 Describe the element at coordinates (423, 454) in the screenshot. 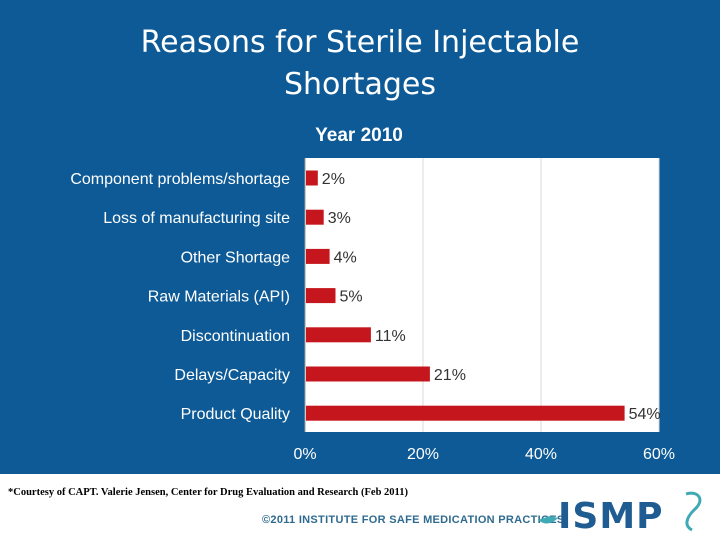

I see `x-tick-label: 20%` at that location.